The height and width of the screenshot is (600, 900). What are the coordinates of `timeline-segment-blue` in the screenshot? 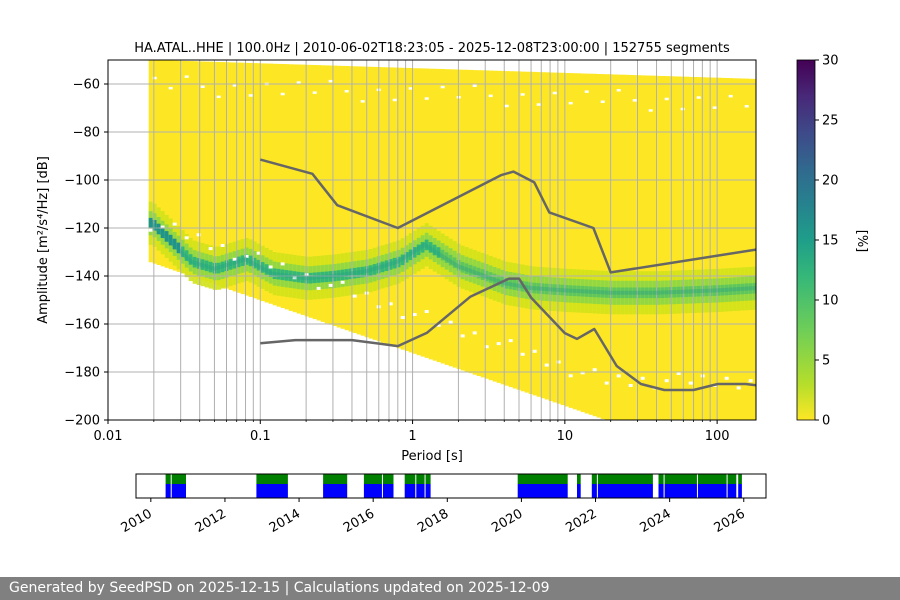 It's located at (740, 491).